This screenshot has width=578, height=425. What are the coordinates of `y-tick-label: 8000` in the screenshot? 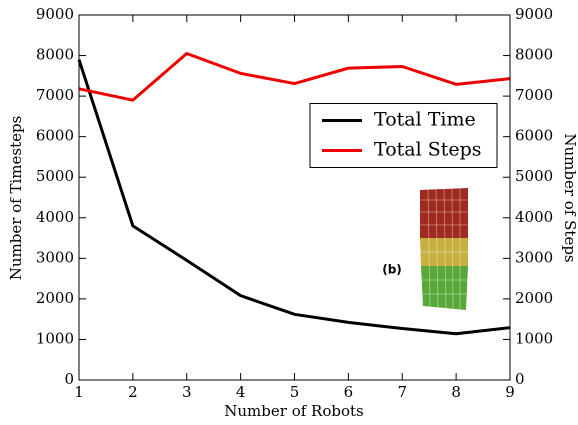 It's located at (55, 55).